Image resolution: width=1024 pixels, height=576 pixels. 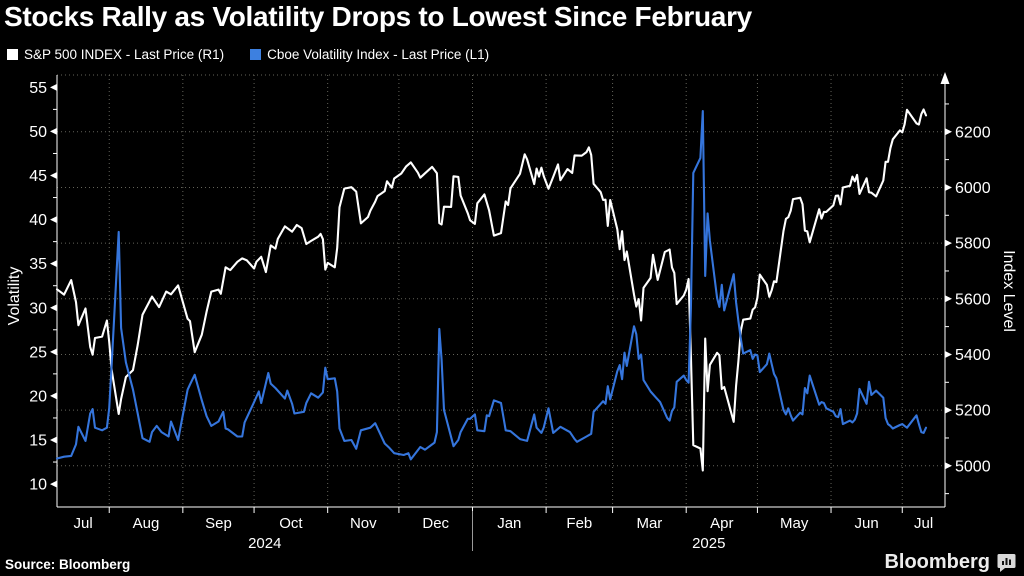 What do you see at coordinates (38, 485) in the screenshot?
I see `svg-text: 10` at bounding box center [38, 485].